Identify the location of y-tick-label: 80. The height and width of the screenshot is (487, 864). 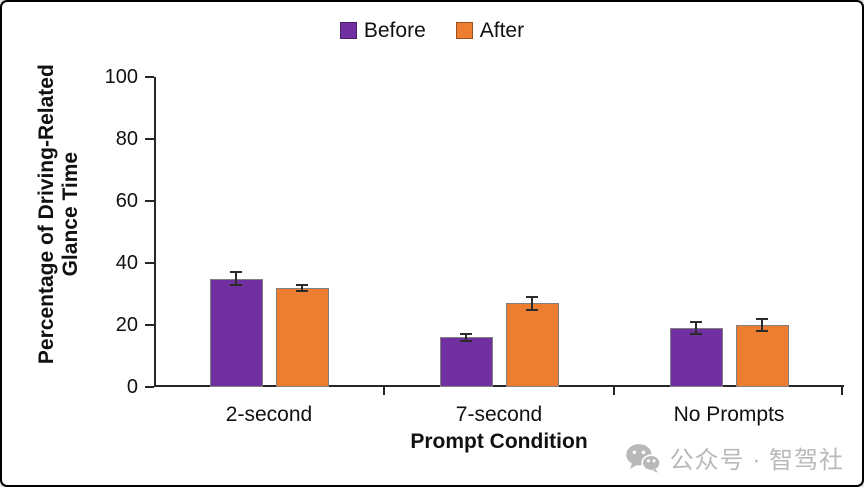
(126, 139).